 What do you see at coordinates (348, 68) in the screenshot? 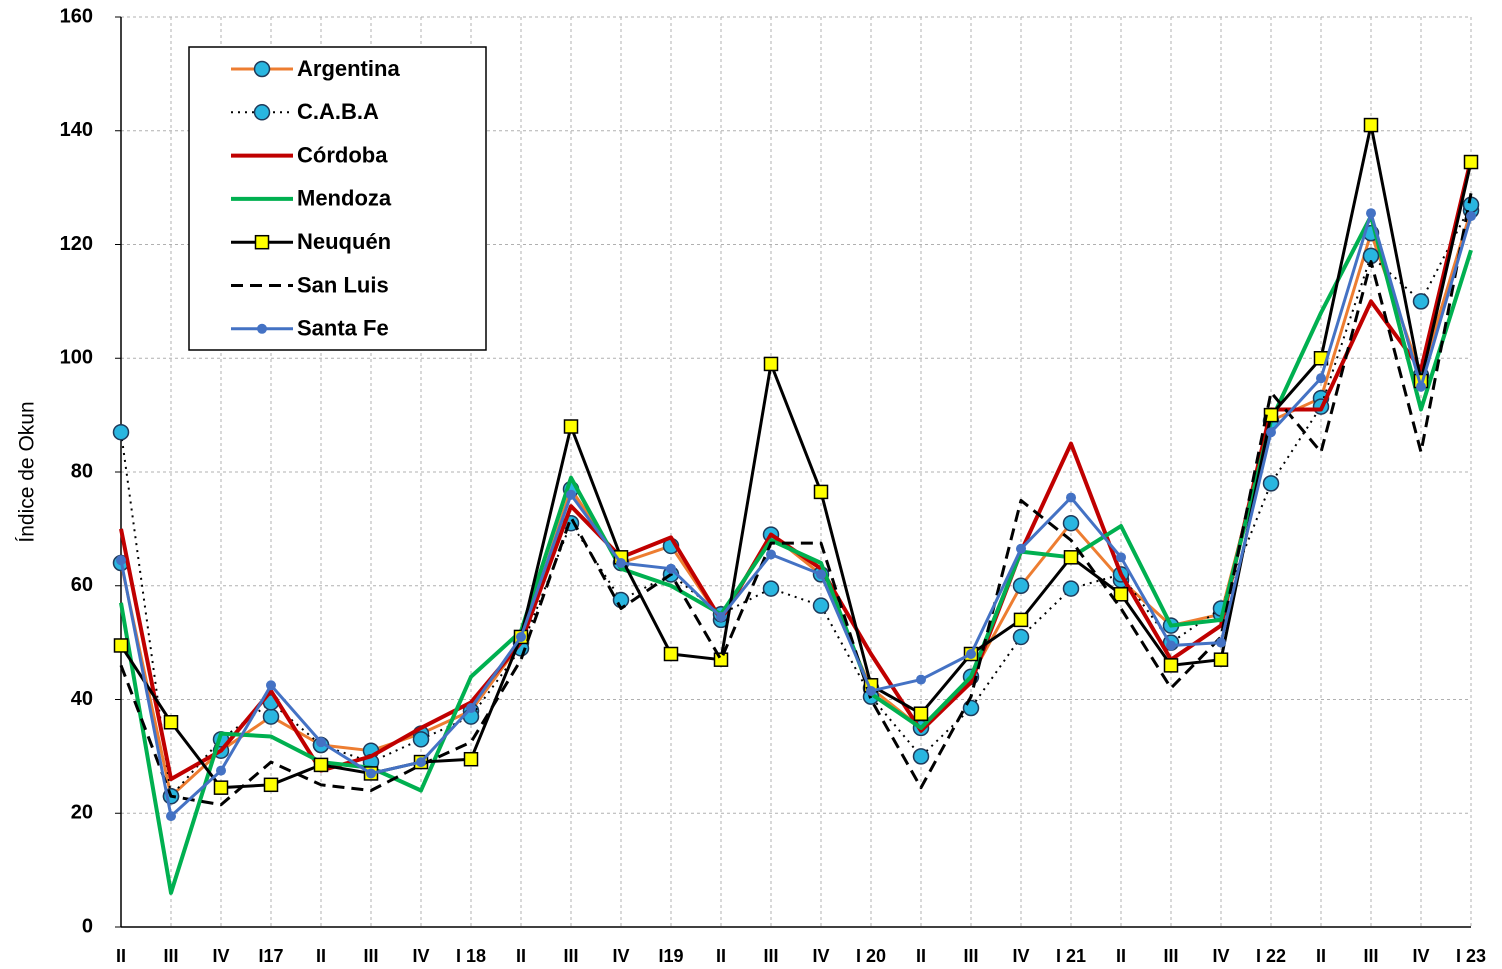
I see `legend-label: Argentina` at bounding box center [348, 68].